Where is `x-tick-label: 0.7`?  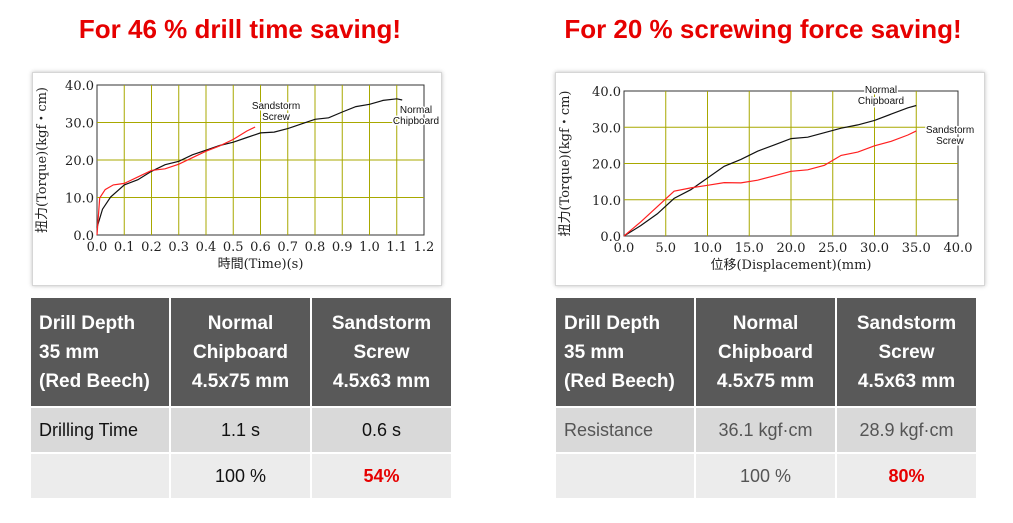
x-tick-label: 0.7 is located at coordinates (287, 247).